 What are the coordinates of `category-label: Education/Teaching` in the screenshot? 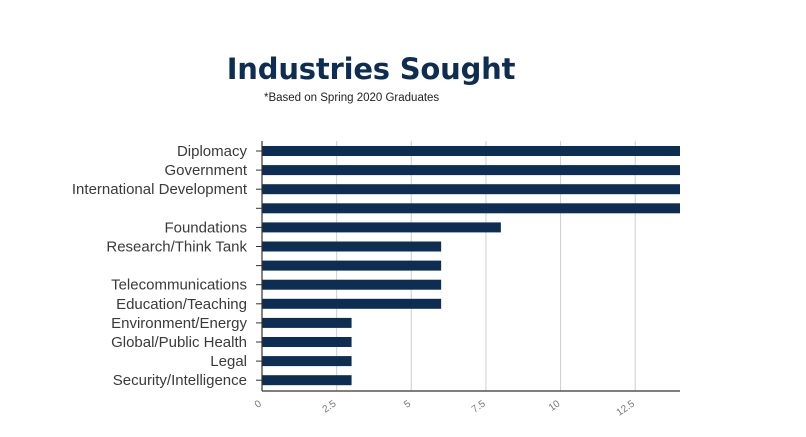 It's located at (181, 304).